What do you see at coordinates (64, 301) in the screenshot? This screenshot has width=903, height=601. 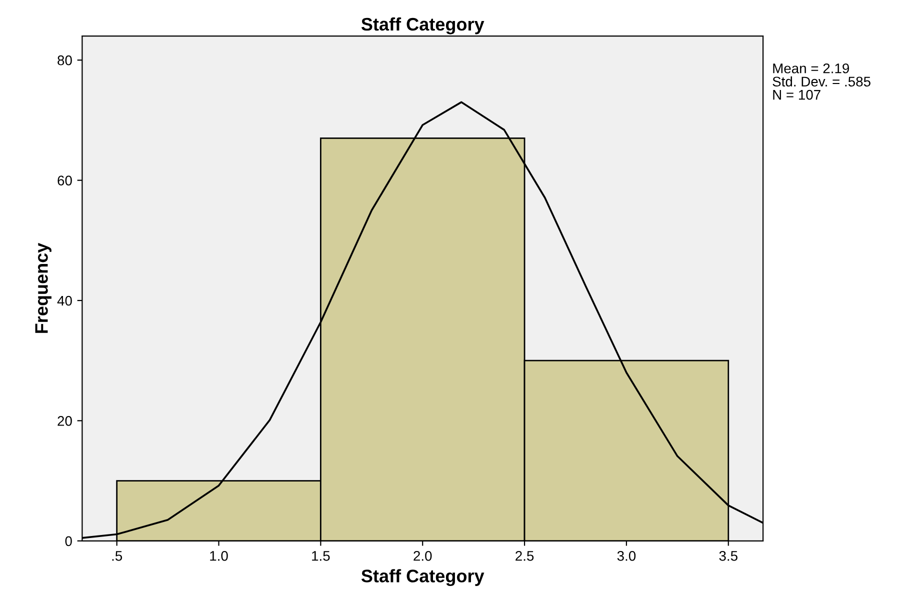 I see `y-tick-label: 40` at bounding box center [64, 301].